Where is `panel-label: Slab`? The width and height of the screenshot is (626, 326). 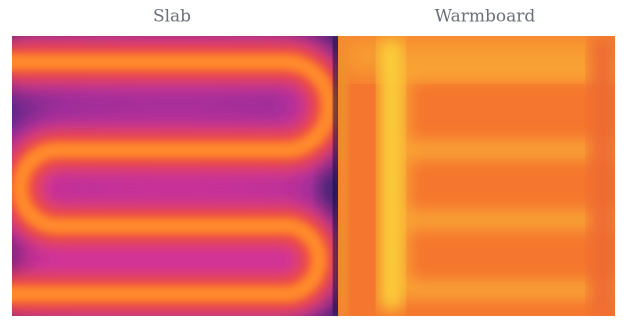
panel-label: Slab is located at coordinates (172, 17).